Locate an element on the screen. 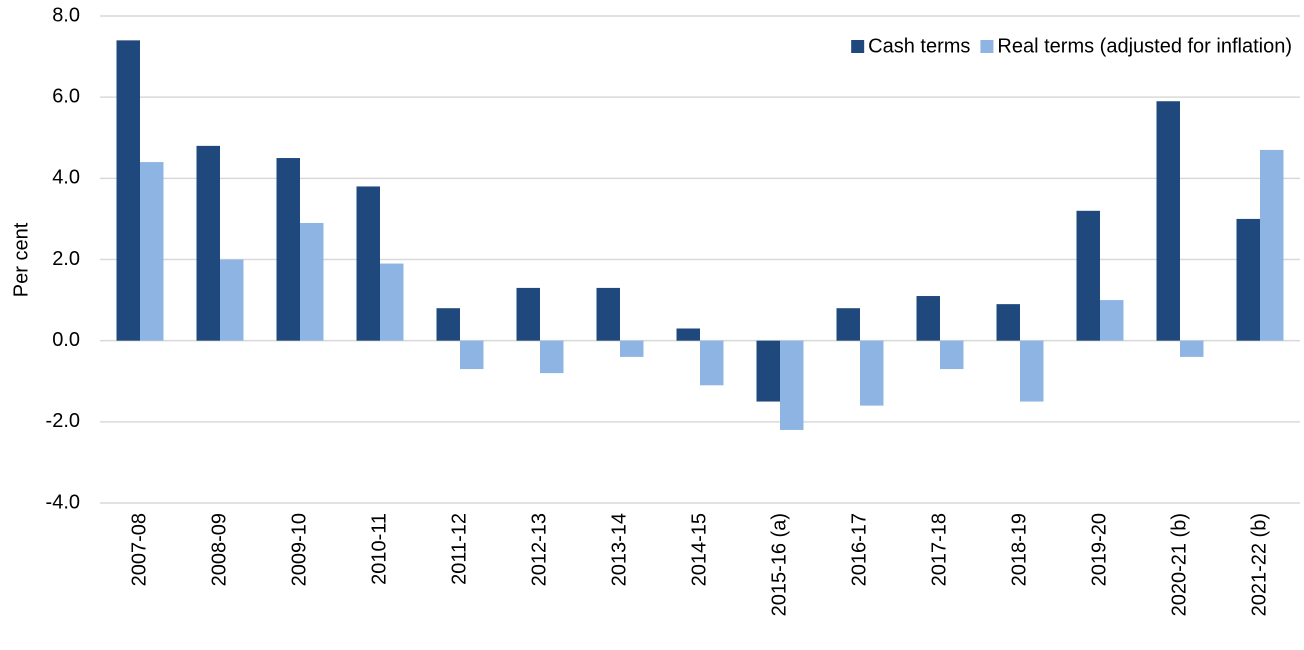 Image resolution: width=1304 pixels, height=650 pixels. x-tick-label: 2019-20 is located at coordinates (1099, 549).